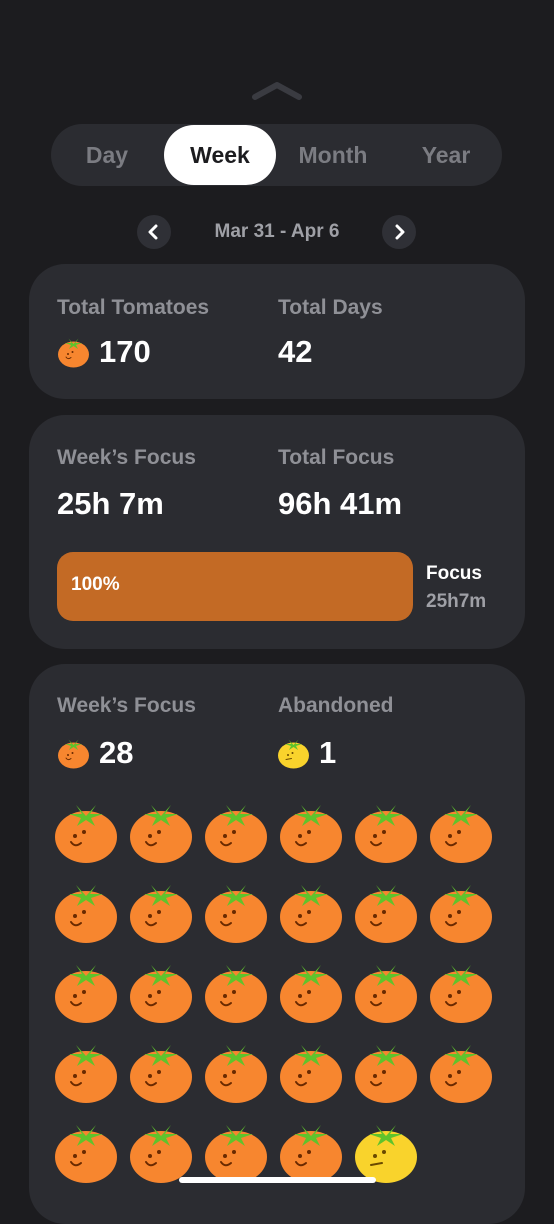  What do you see at coordinates (277, 1180) in the screenshot?
I see `home-indicator` at bounding box center [277, 1180].